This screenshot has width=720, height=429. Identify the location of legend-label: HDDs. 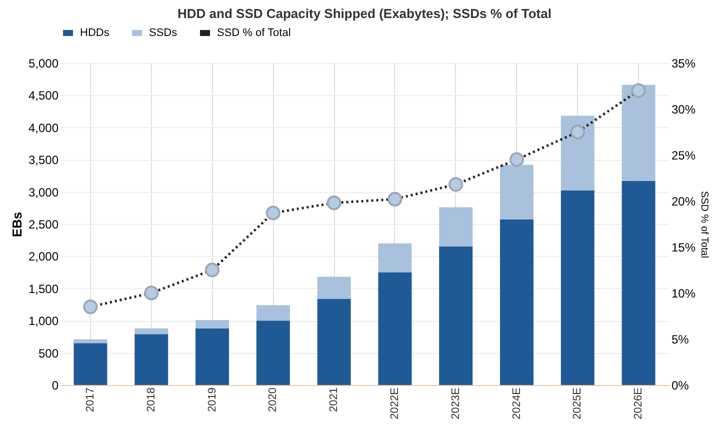
(95, 33).